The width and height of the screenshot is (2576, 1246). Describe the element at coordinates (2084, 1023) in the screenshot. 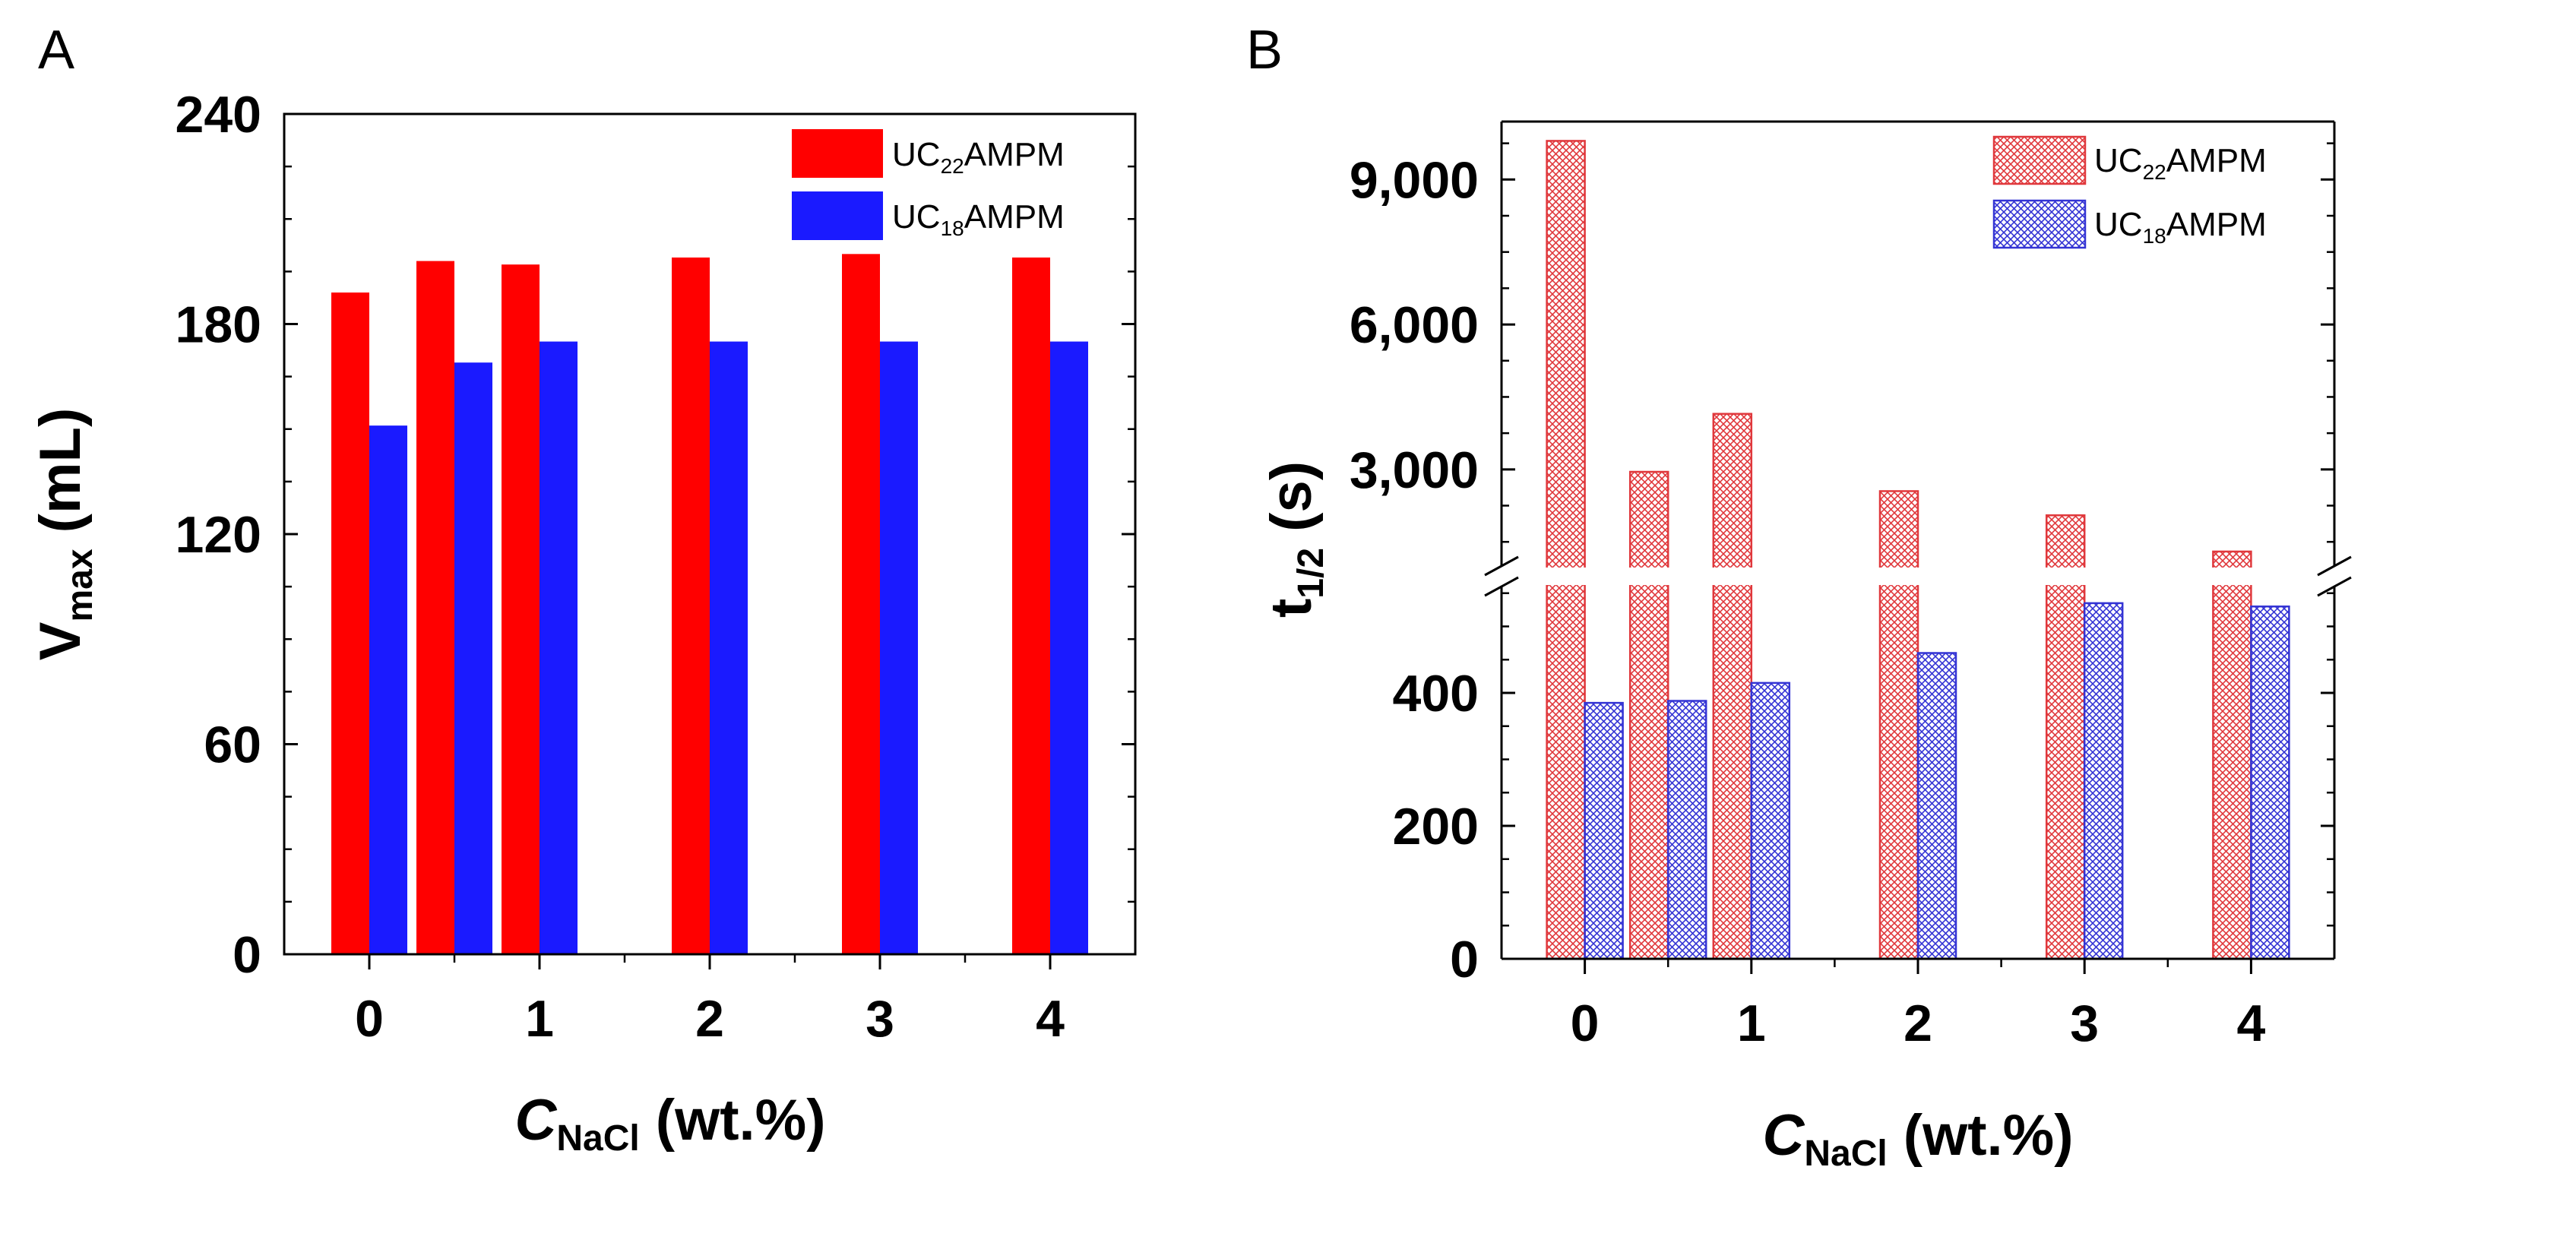

I see `b-xtick-label: 3` at that location.